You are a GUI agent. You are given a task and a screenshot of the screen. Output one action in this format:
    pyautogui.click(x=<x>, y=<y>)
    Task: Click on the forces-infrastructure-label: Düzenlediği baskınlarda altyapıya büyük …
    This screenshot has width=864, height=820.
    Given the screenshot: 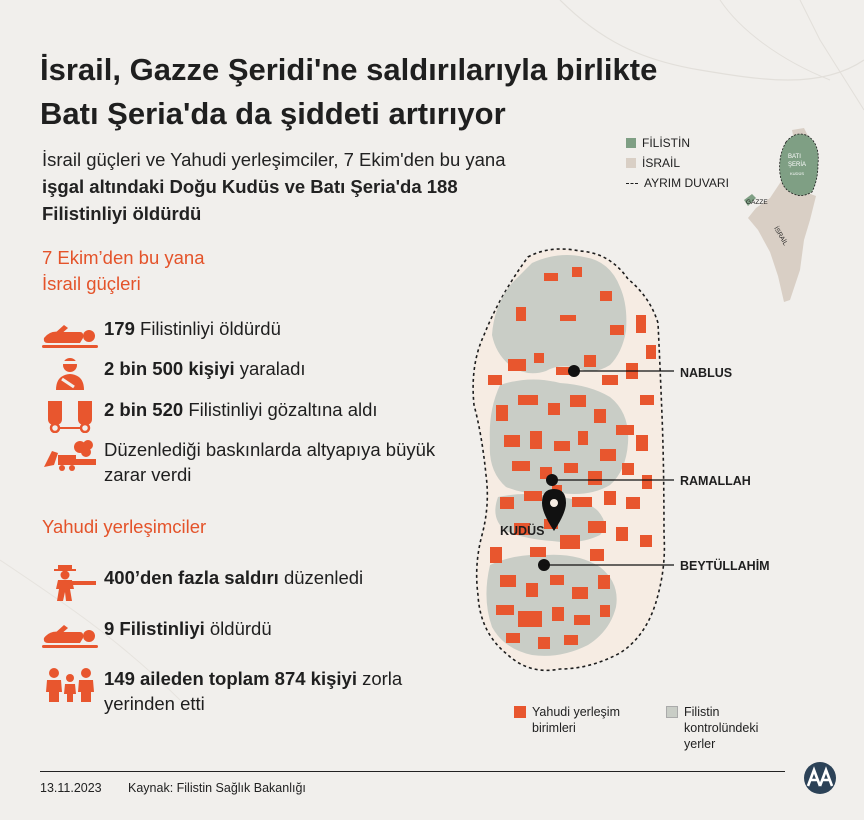 What is the action you would take?
    pyautogui.click(x=270, y=462)
    